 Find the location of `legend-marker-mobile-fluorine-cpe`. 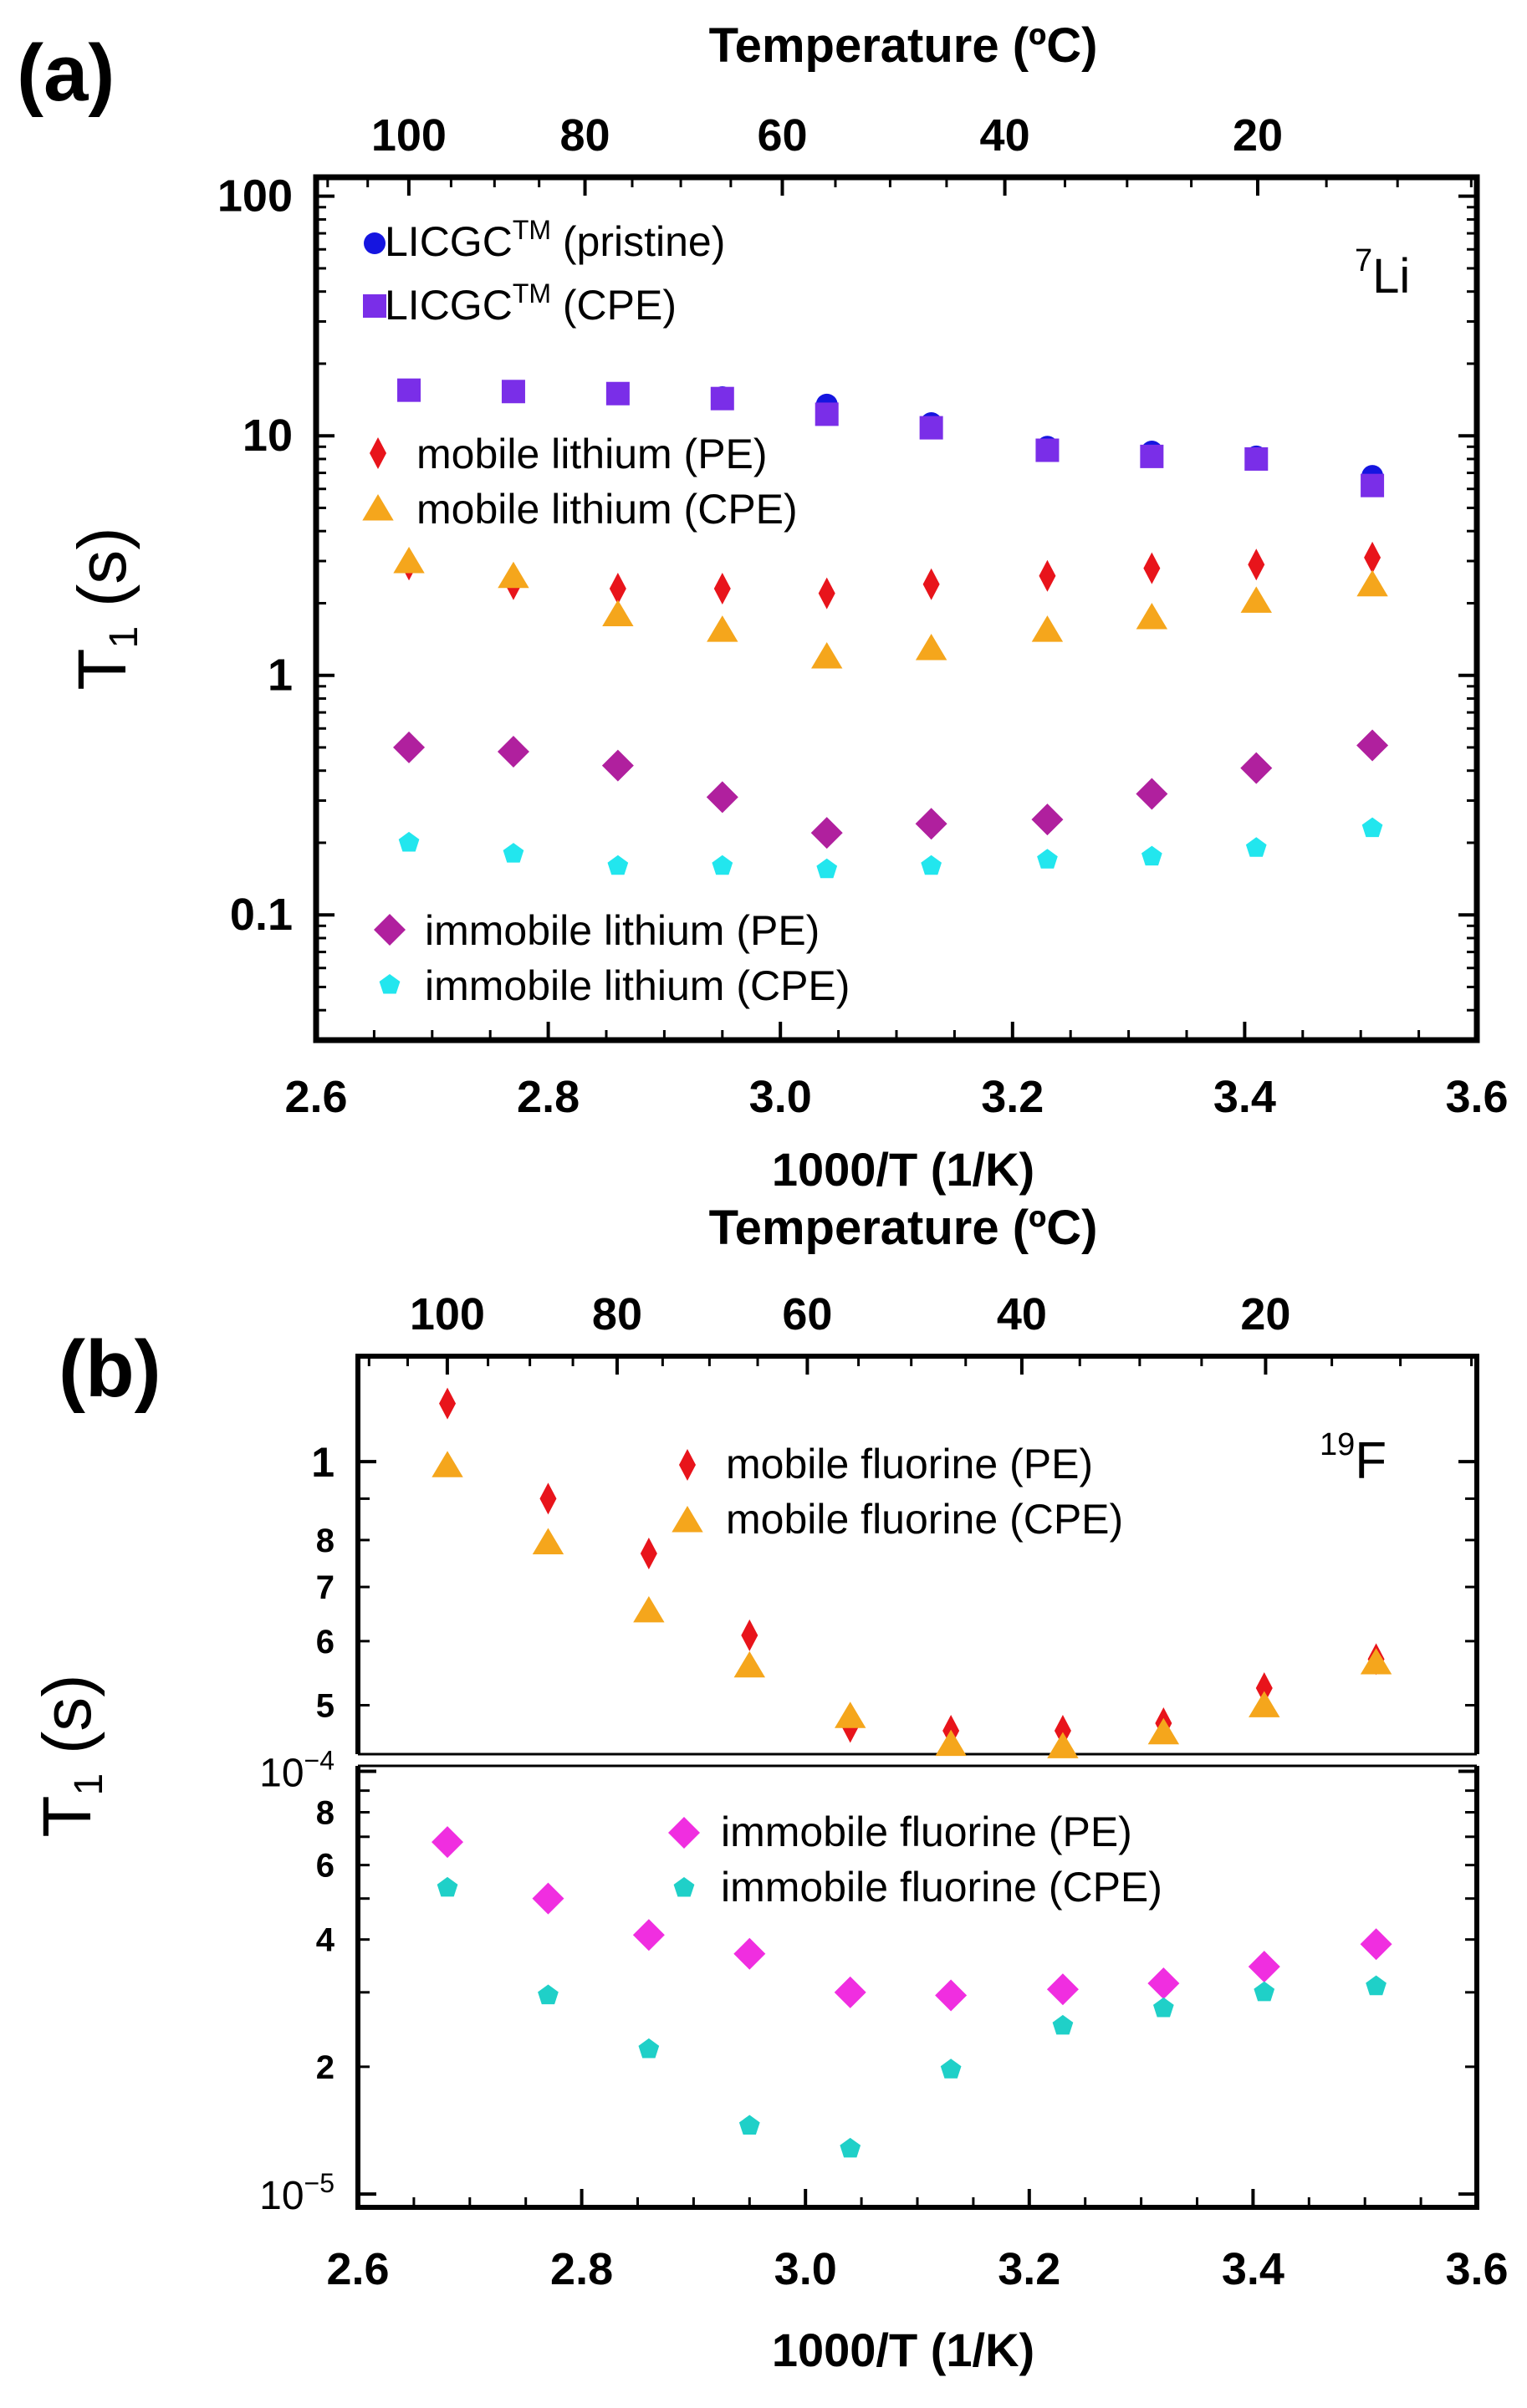

legend-marker-mobile-fluorine-cpe is located at coordinates (688, 1520).